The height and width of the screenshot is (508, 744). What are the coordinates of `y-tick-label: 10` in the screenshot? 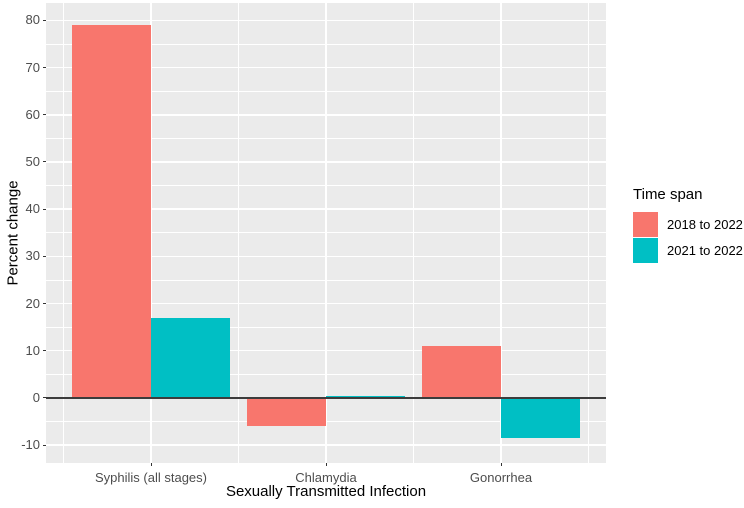 It's located at (32, 350).